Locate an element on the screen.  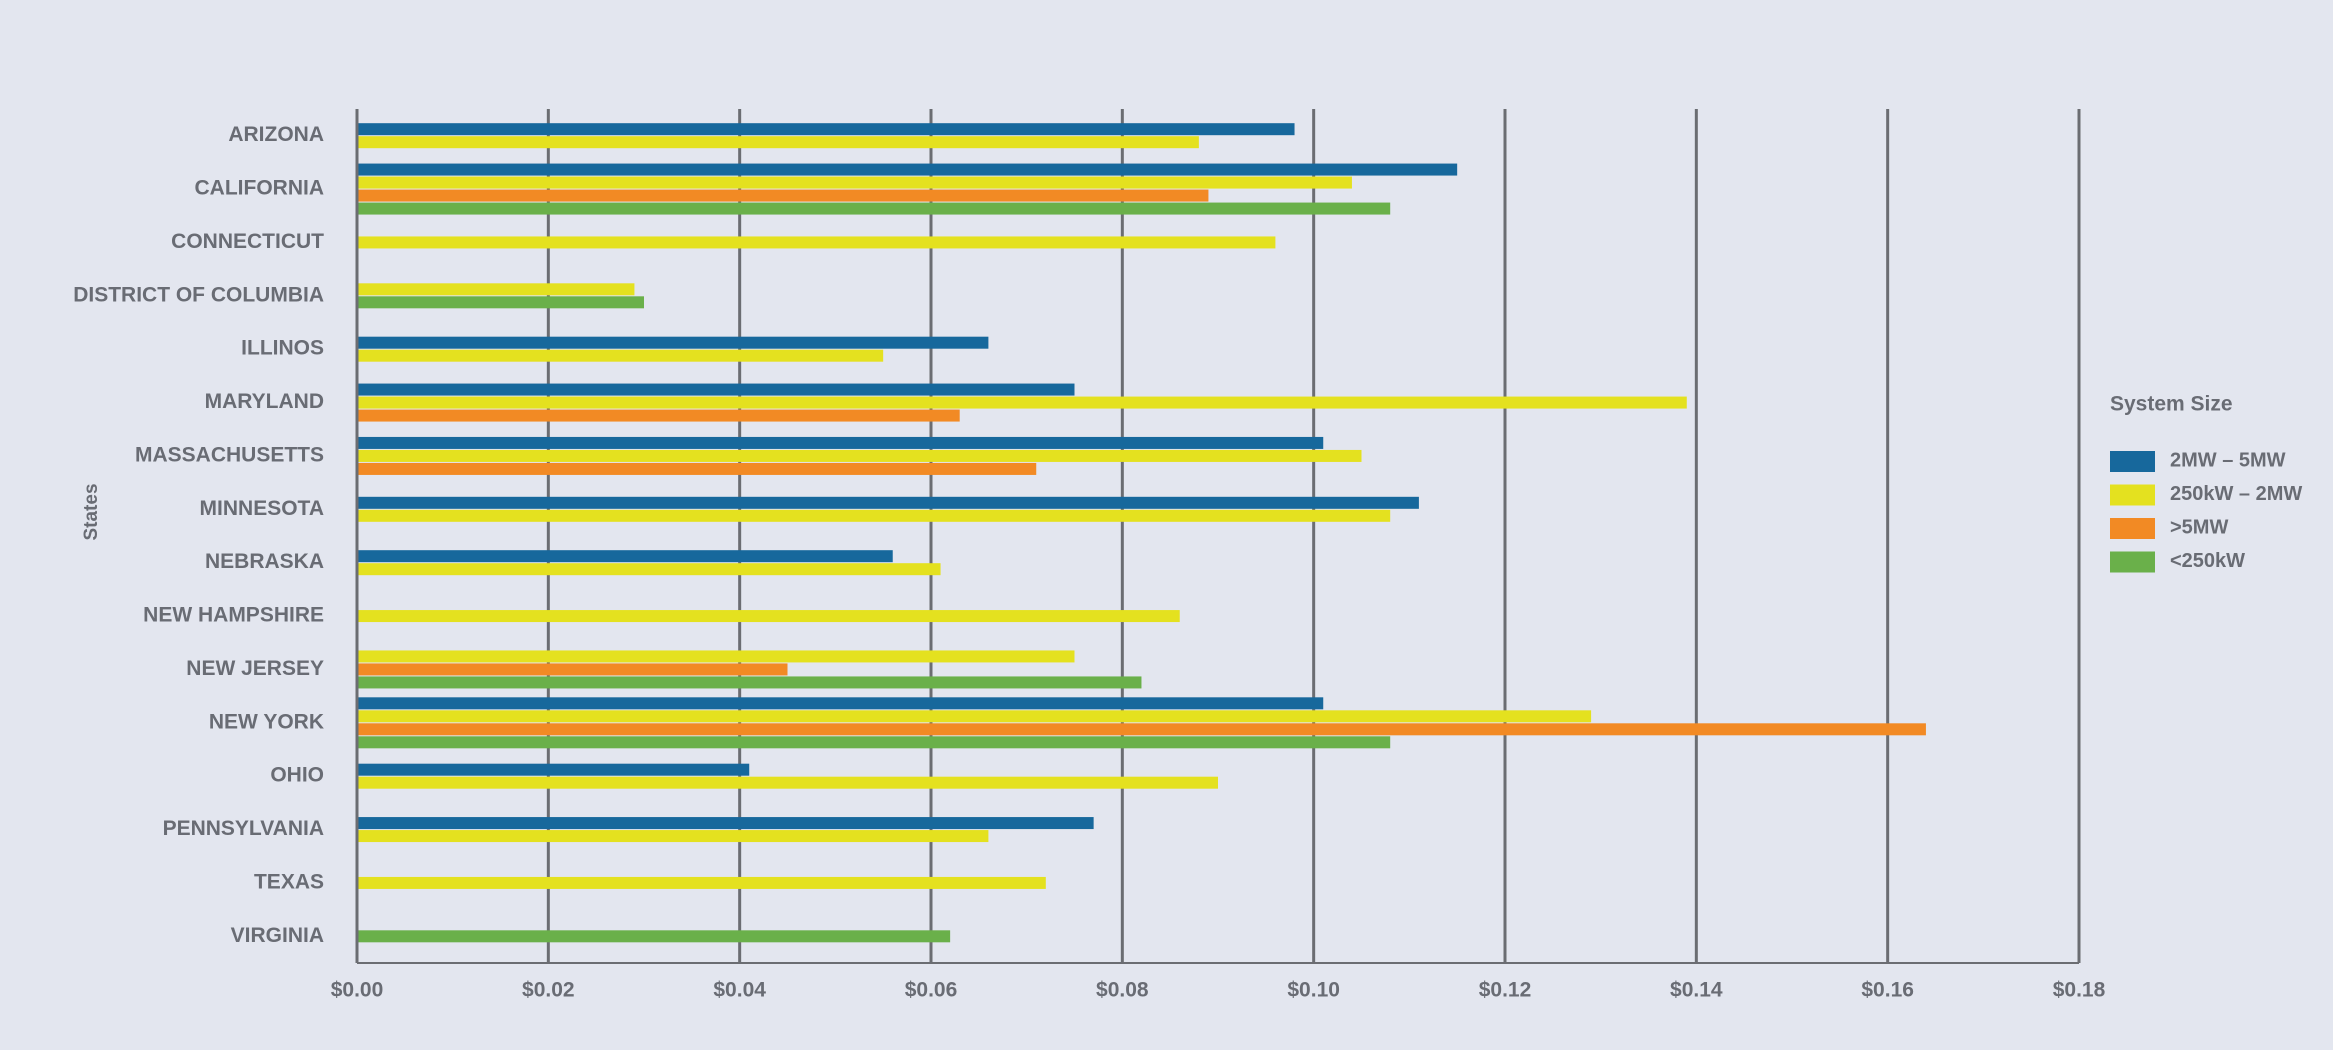
legend-label: <250kW is located at coordinates (2207, 561).